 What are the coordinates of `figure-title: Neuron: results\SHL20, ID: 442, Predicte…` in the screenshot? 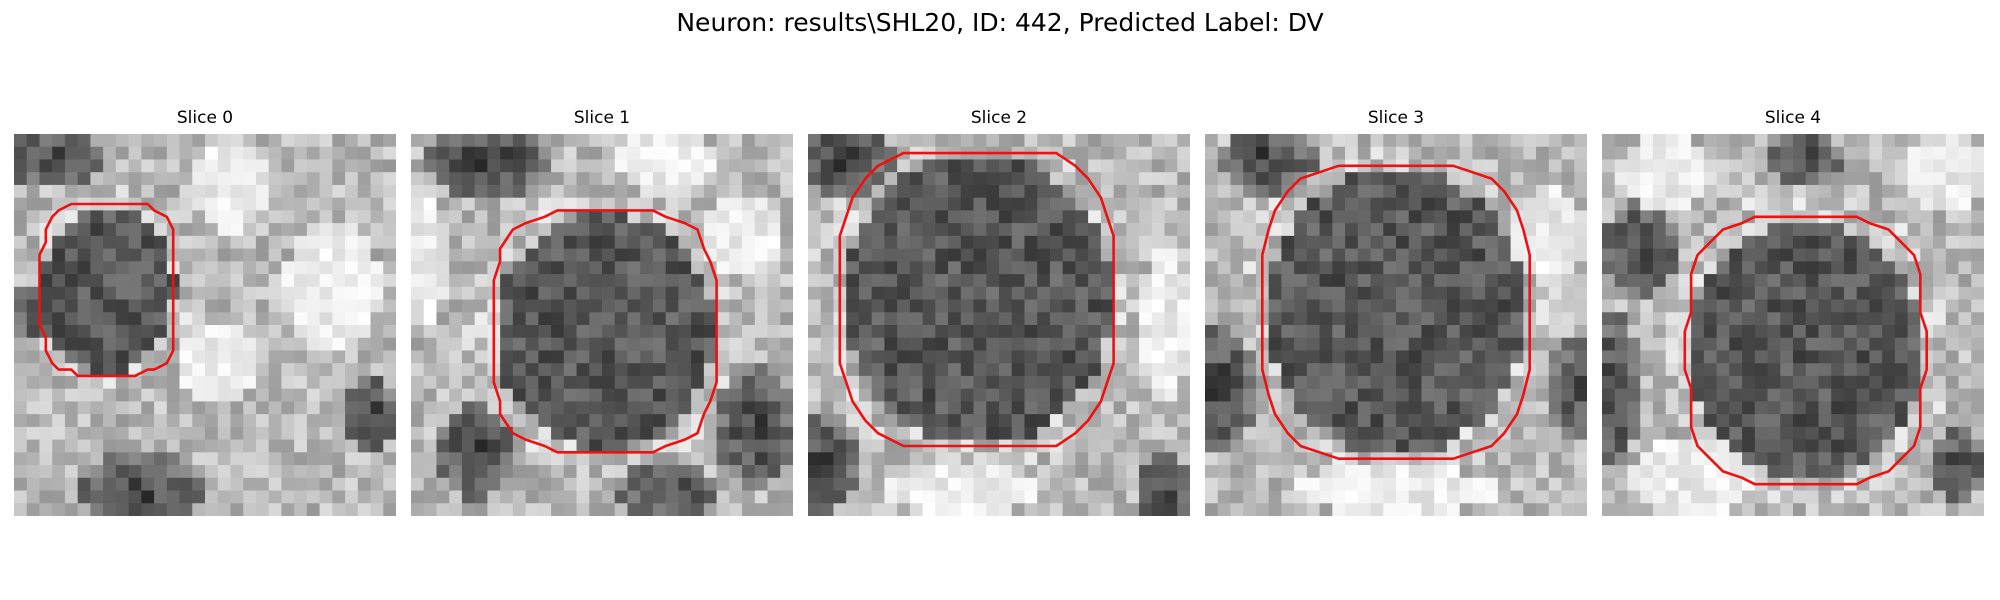 It's located at (1000, 22).